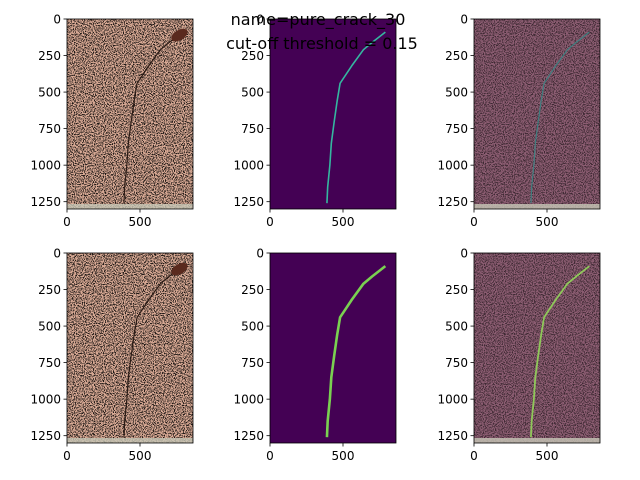 The width and height of the screenshot is (640, 480). What do you see at coordinates (322, 43) in the screenshot?
I see `title-line: cut-off threshold = 0.15` at bounding box center [322, 43].